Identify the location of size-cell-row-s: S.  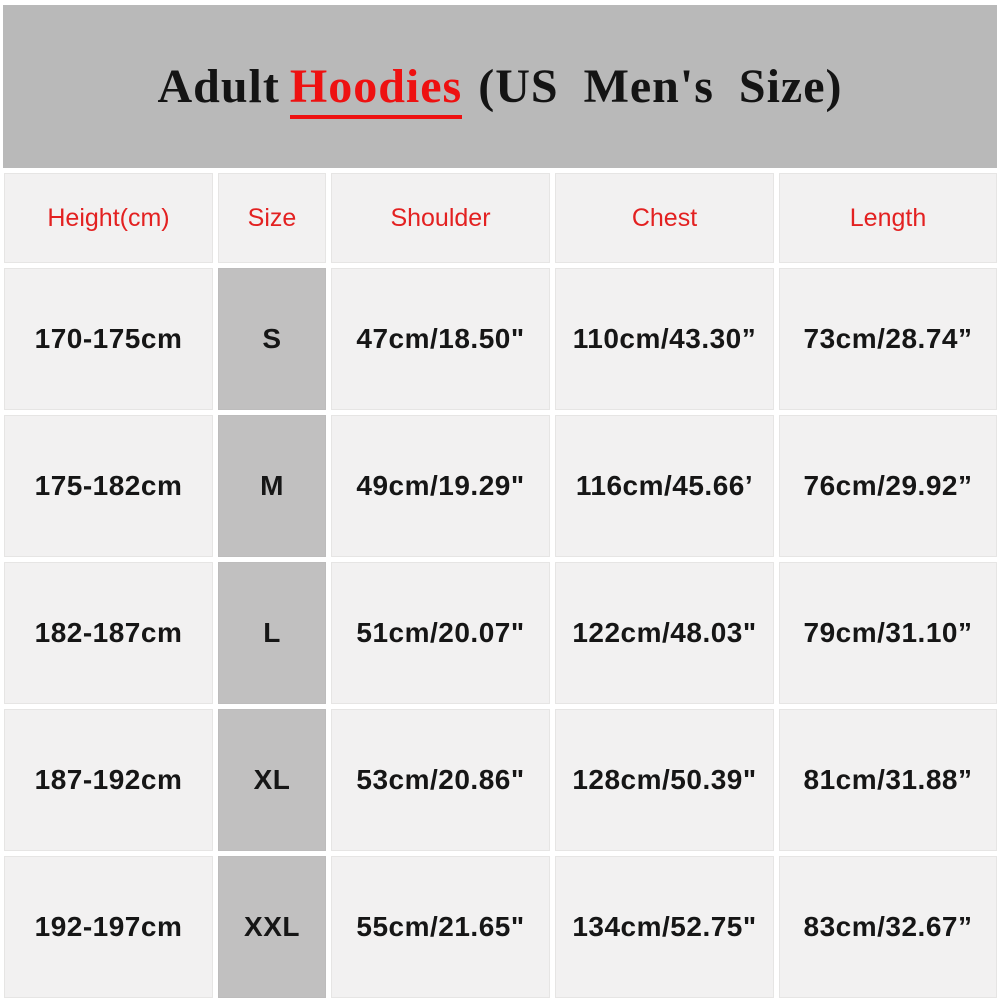
(272, 339).